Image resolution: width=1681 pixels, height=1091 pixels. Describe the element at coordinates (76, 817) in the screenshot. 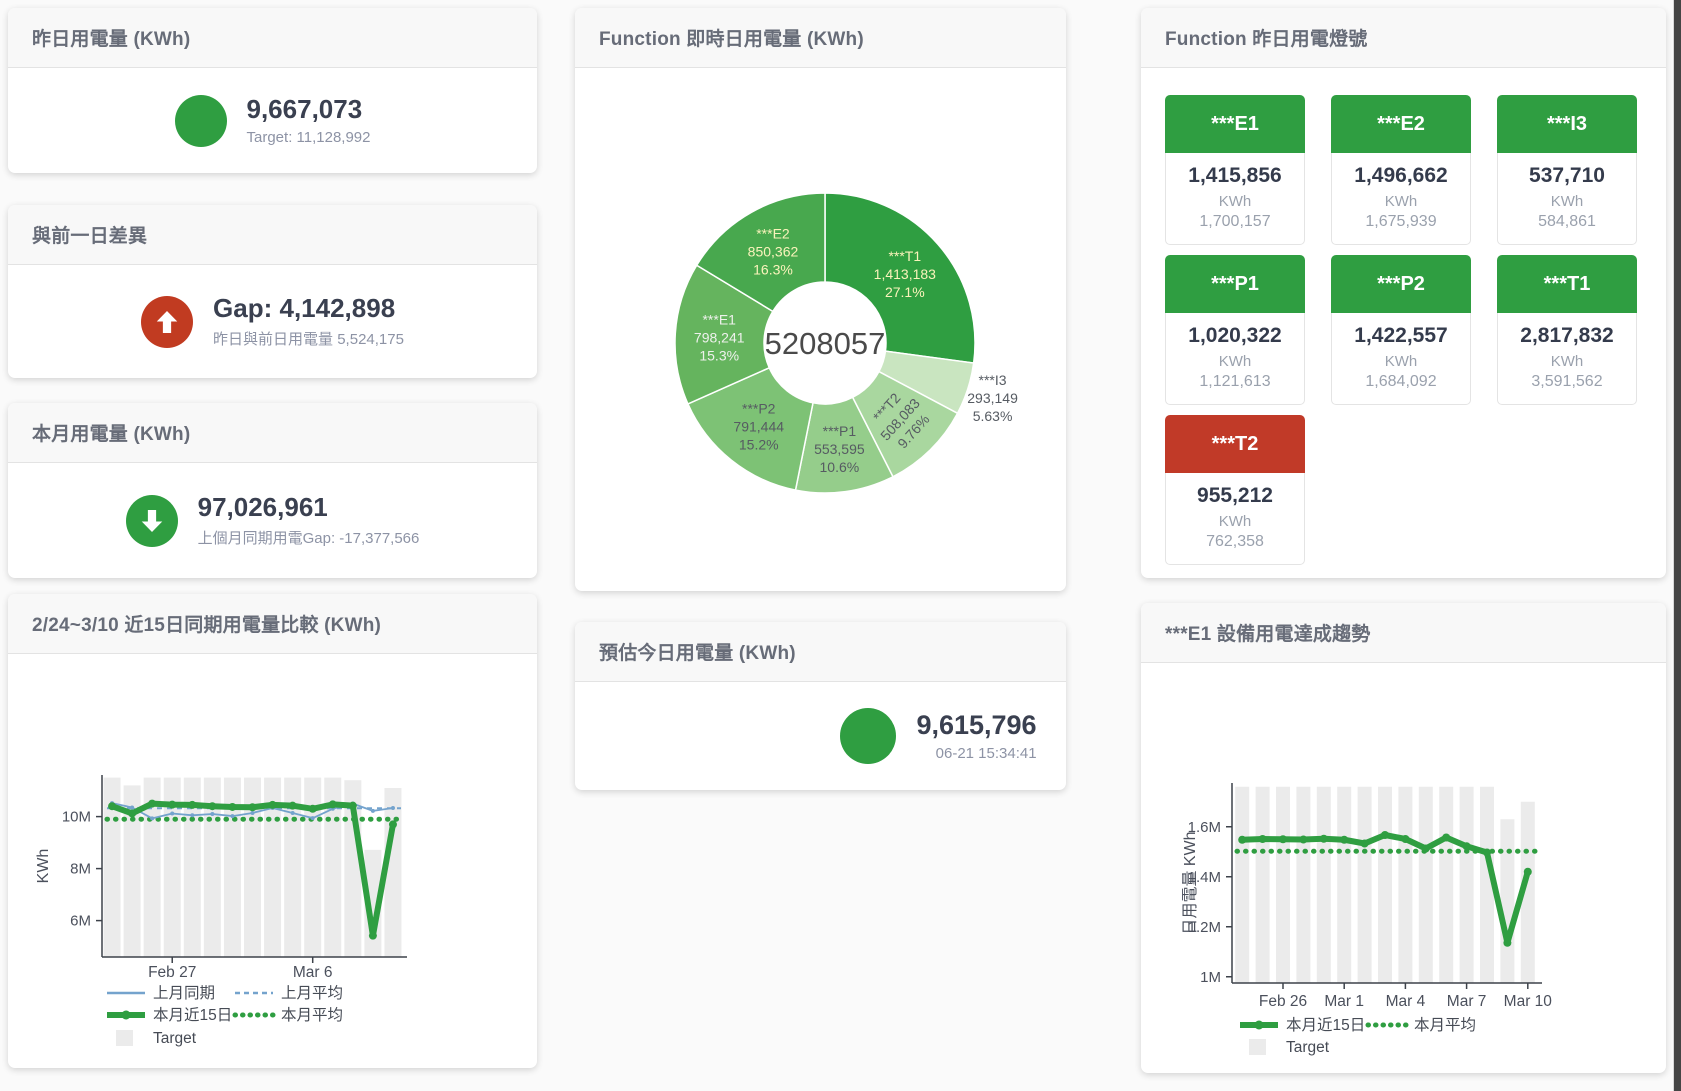

I see `svg-text: 10M` at that location.